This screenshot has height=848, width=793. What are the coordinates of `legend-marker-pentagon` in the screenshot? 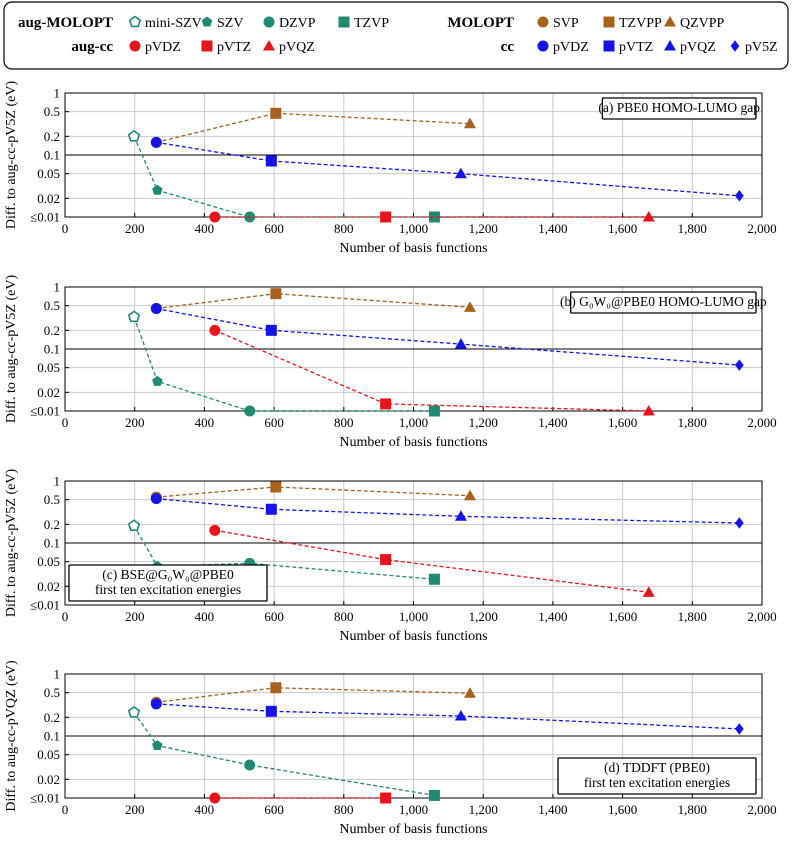 It's located at (207, 21).